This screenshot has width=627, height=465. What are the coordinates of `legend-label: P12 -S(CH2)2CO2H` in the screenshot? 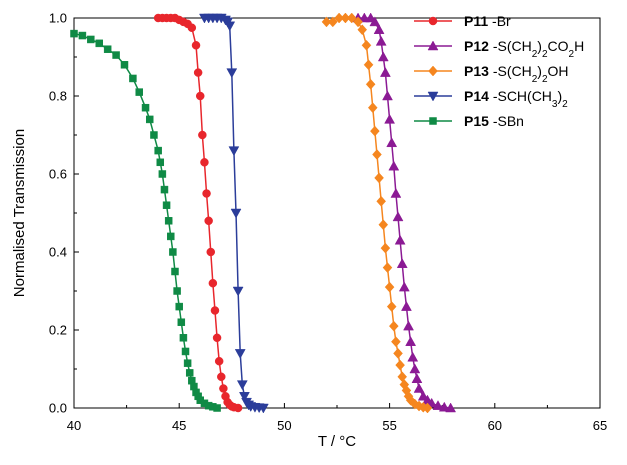 It's located at (524, 49).